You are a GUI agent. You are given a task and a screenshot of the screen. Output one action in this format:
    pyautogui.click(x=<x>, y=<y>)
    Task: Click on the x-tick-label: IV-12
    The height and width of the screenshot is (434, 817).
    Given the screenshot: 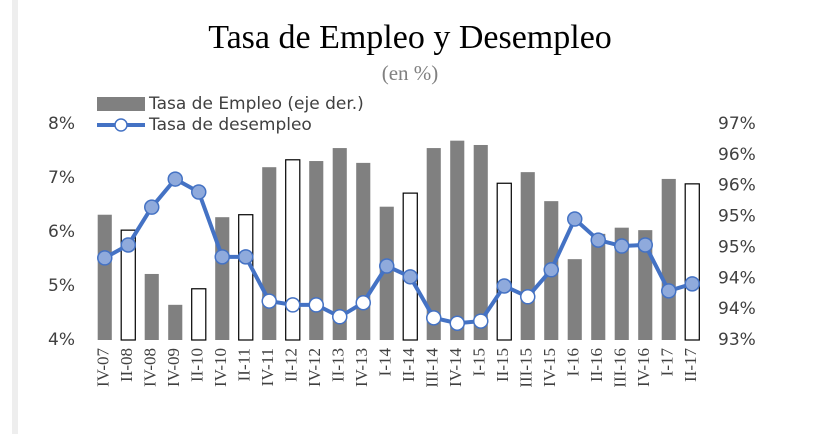 What is the action you would take?
    pyautogui.click(x=314, y=367)
    